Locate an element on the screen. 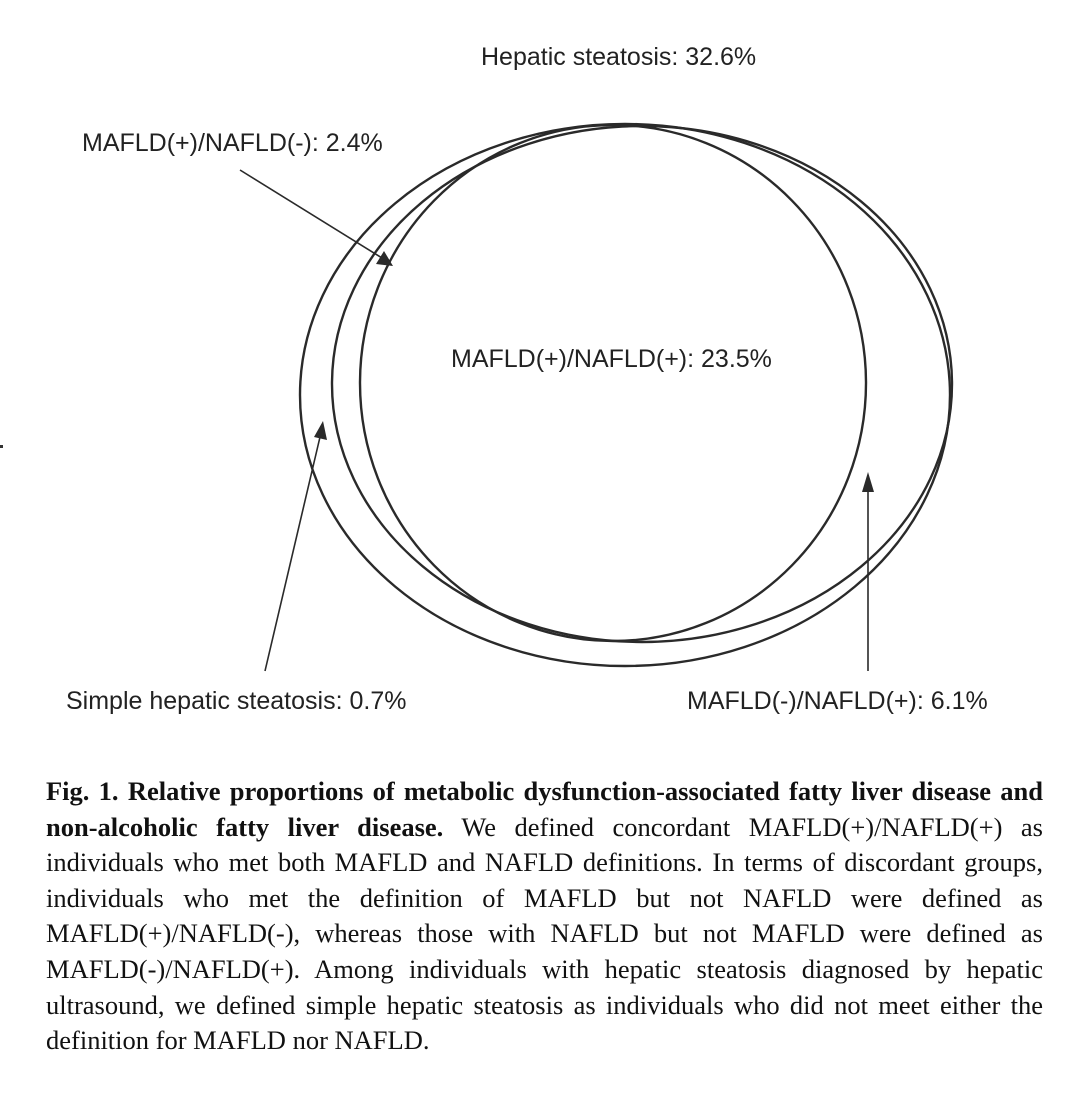 The width and height of the screenshot is (1067, 1112). mafld-neg-nafld-pos-arrowhead is located at coordinates (868, 482).